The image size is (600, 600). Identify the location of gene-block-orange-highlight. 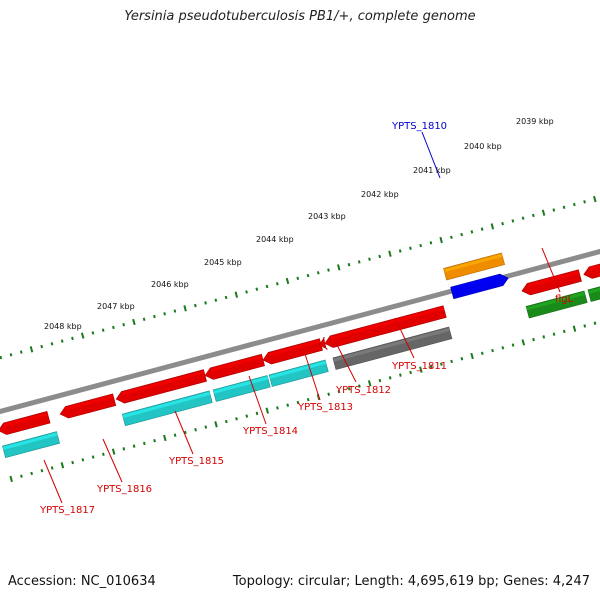
(473, 263).